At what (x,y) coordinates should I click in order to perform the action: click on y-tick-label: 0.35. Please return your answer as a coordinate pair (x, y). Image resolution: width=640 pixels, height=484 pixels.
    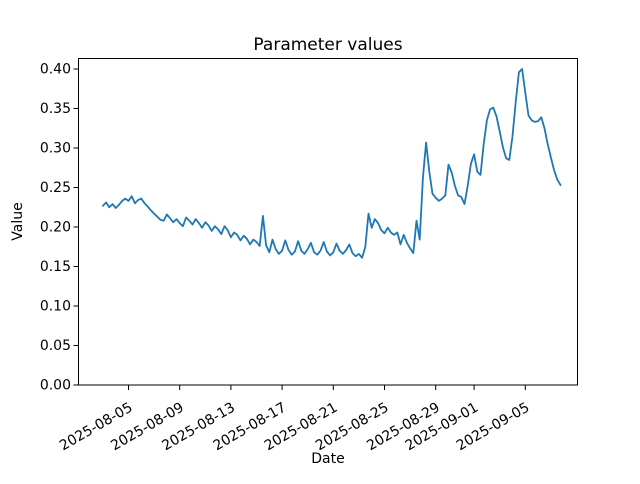
    Looking at the image, I should click on (55, 109).